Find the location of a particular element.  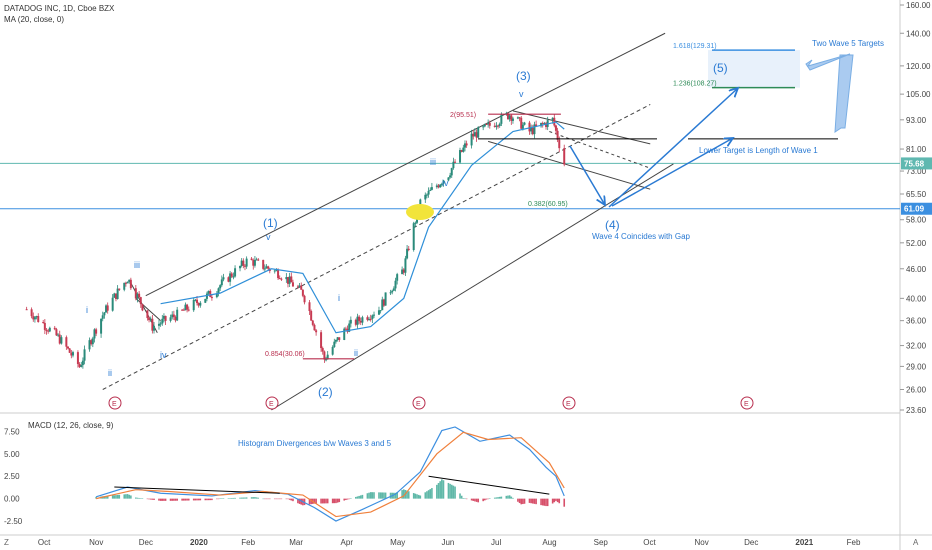

time-tick-label: Feb is located at coordinates (854, 542).